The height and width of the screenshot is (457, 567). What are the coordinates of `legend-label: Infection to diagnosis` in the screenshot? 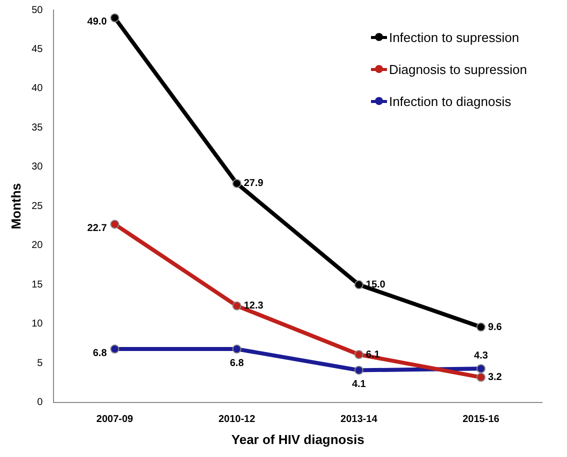 It's located at (450, 101).